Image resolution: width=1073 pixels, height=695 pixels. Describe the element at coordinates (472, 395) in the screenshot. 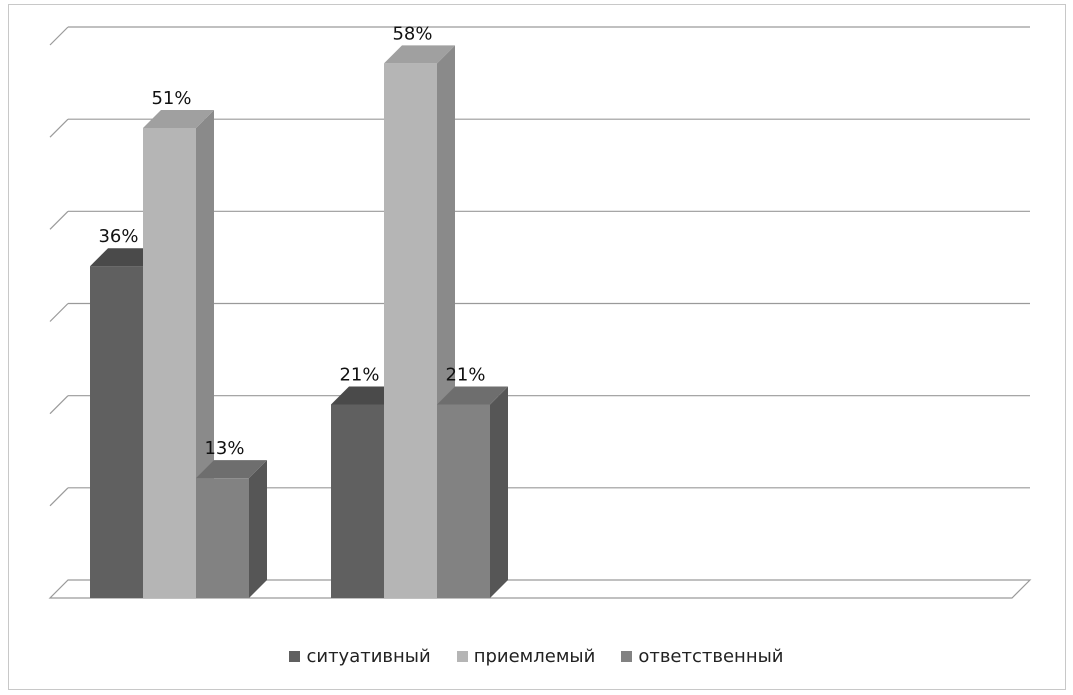

I see `bar-responsible-2-top` at that location.